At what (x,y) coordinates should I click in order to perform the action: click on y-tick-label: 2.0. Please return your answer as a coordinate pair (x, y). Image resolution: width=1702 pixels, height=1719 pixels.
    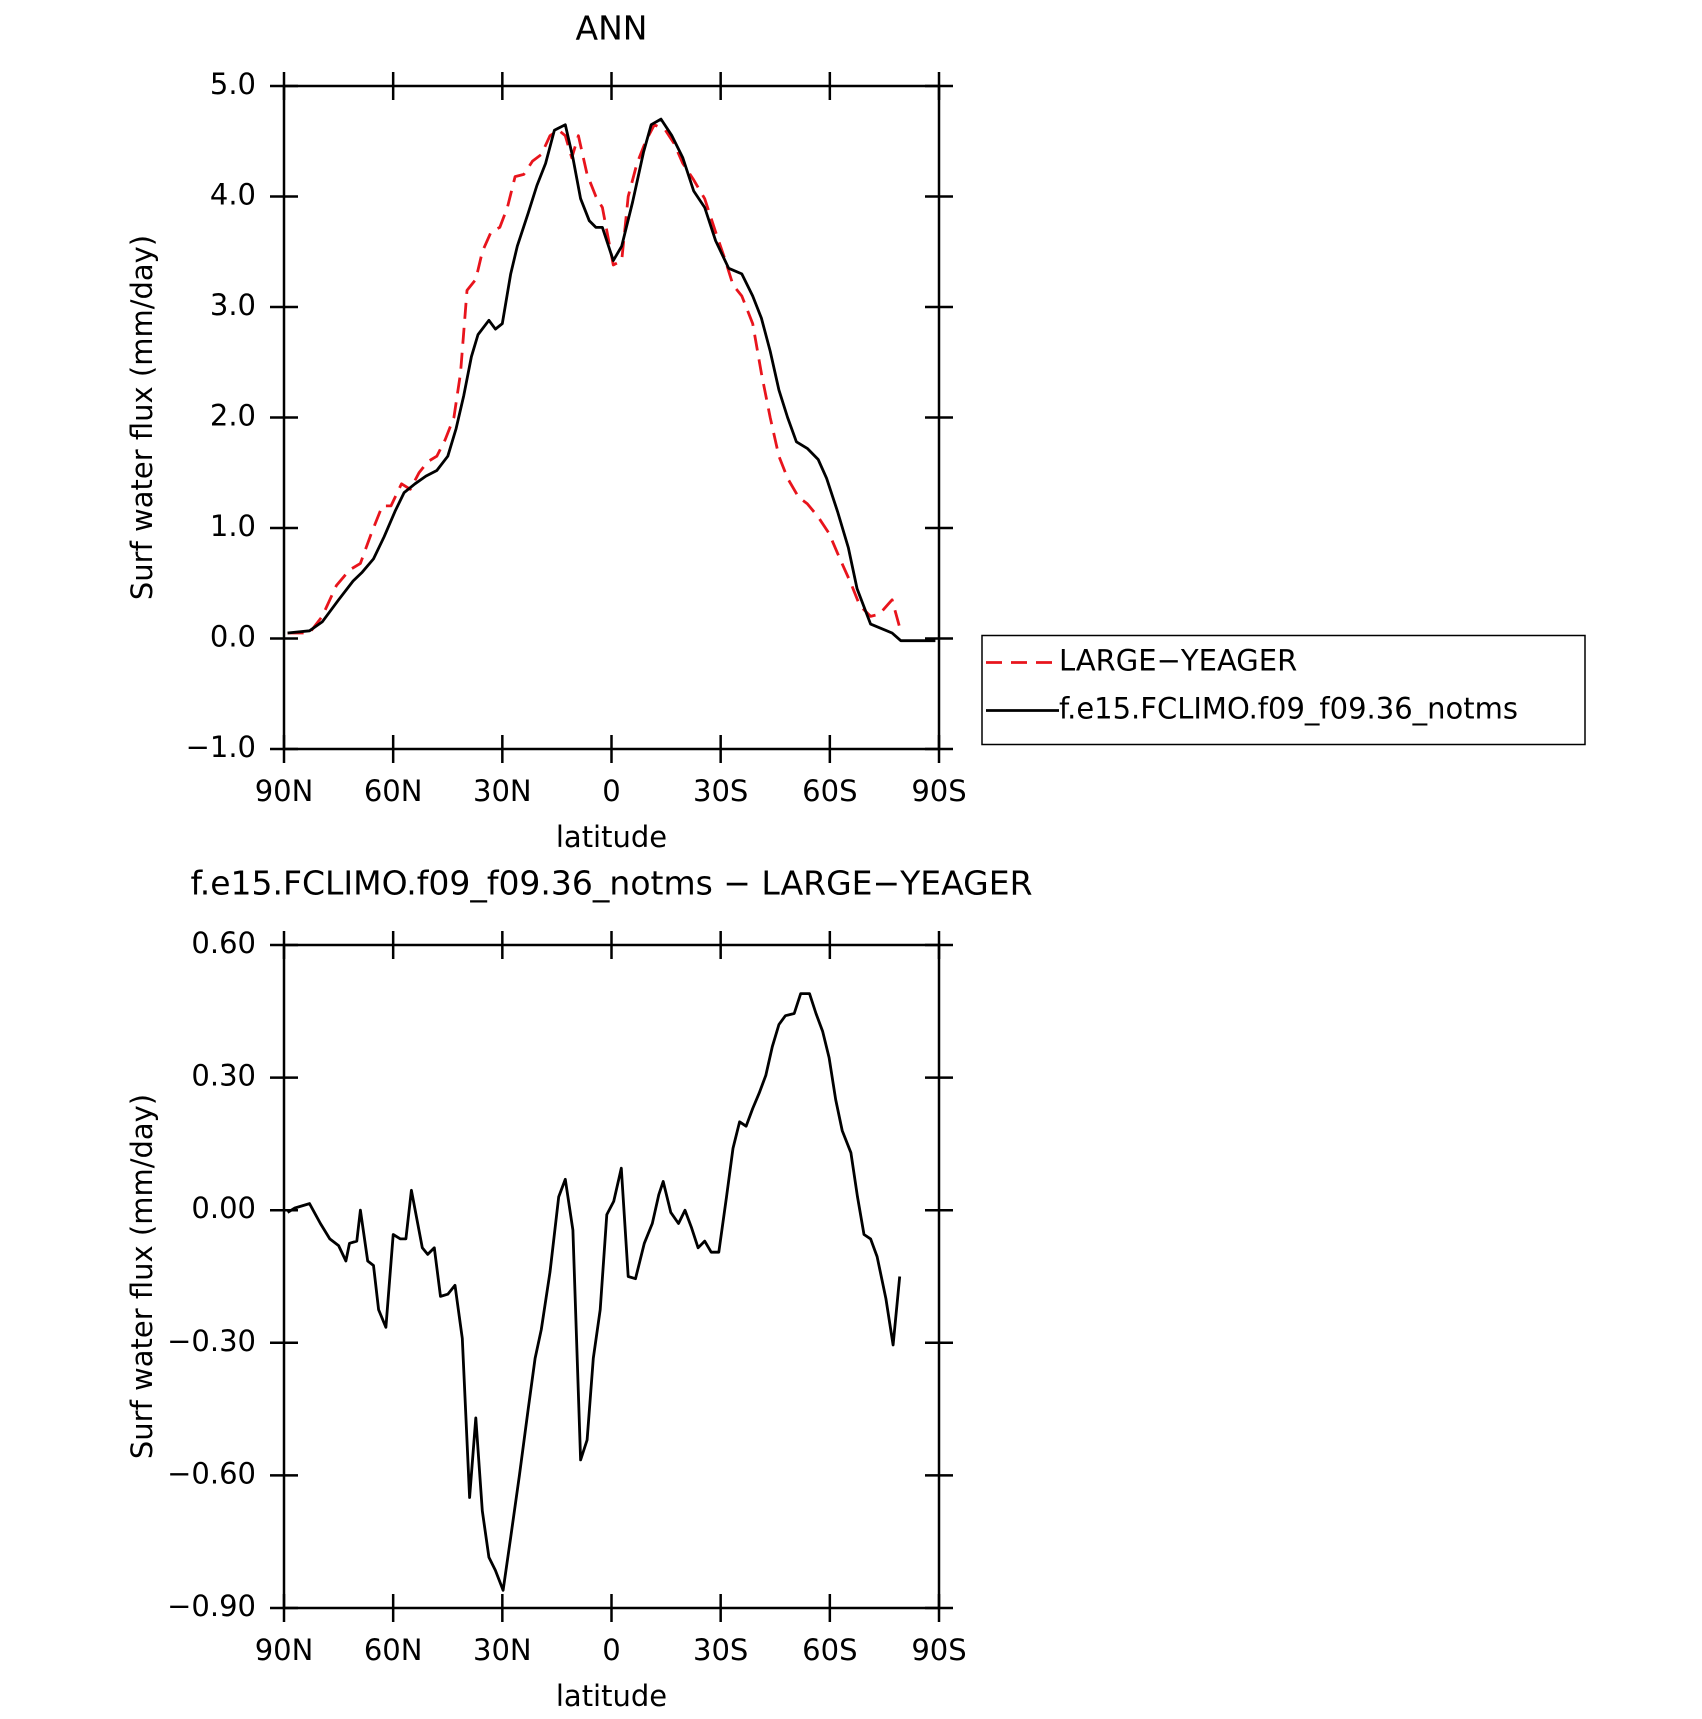
    Looking at the image, I should click on (233, 416).